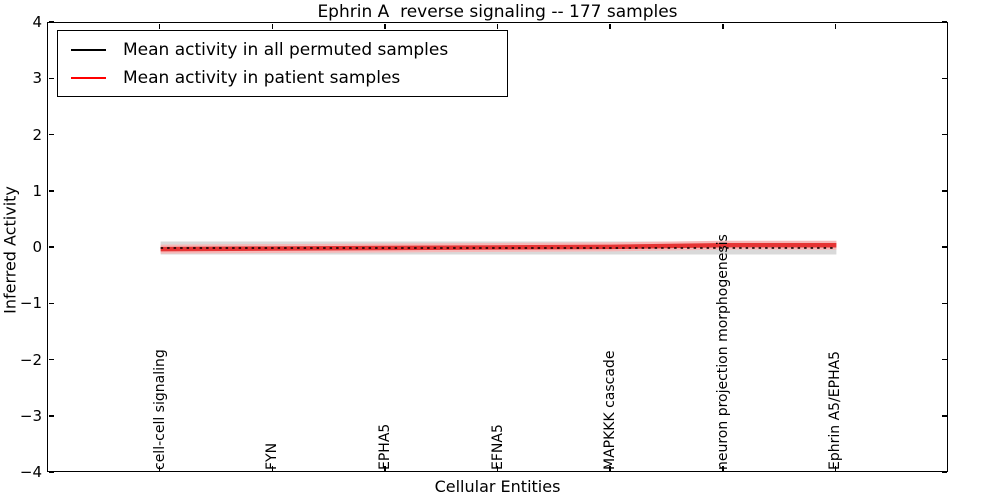  I want to click on y-tick-label: 3, so click(37, 78).